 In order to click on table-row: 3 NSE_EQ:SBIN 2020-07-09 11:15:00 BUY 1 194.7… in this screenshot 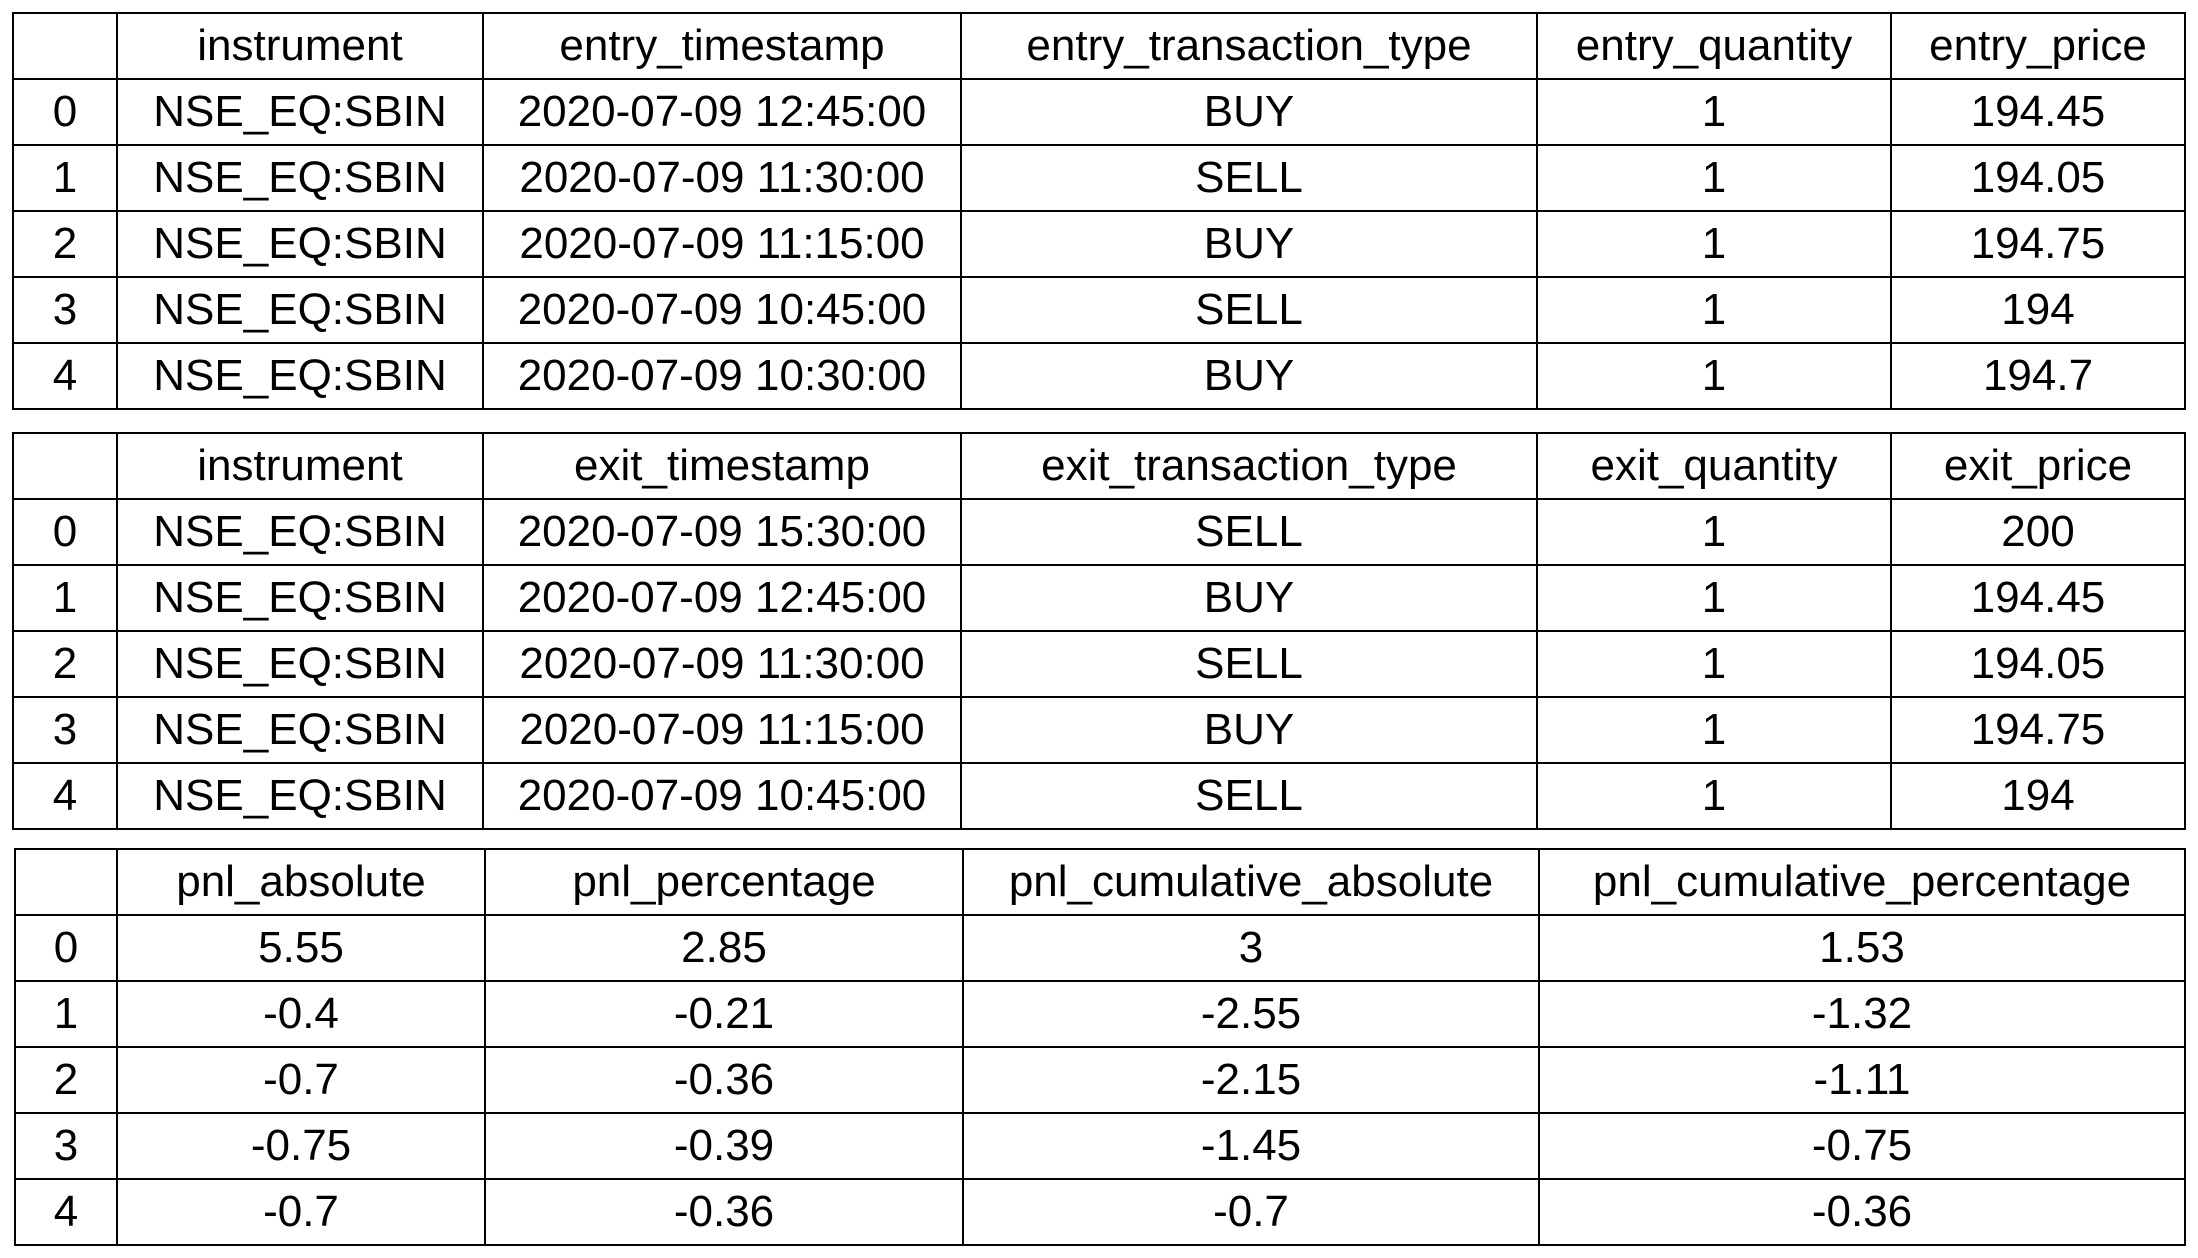, I will do `click(1099, 730)`.